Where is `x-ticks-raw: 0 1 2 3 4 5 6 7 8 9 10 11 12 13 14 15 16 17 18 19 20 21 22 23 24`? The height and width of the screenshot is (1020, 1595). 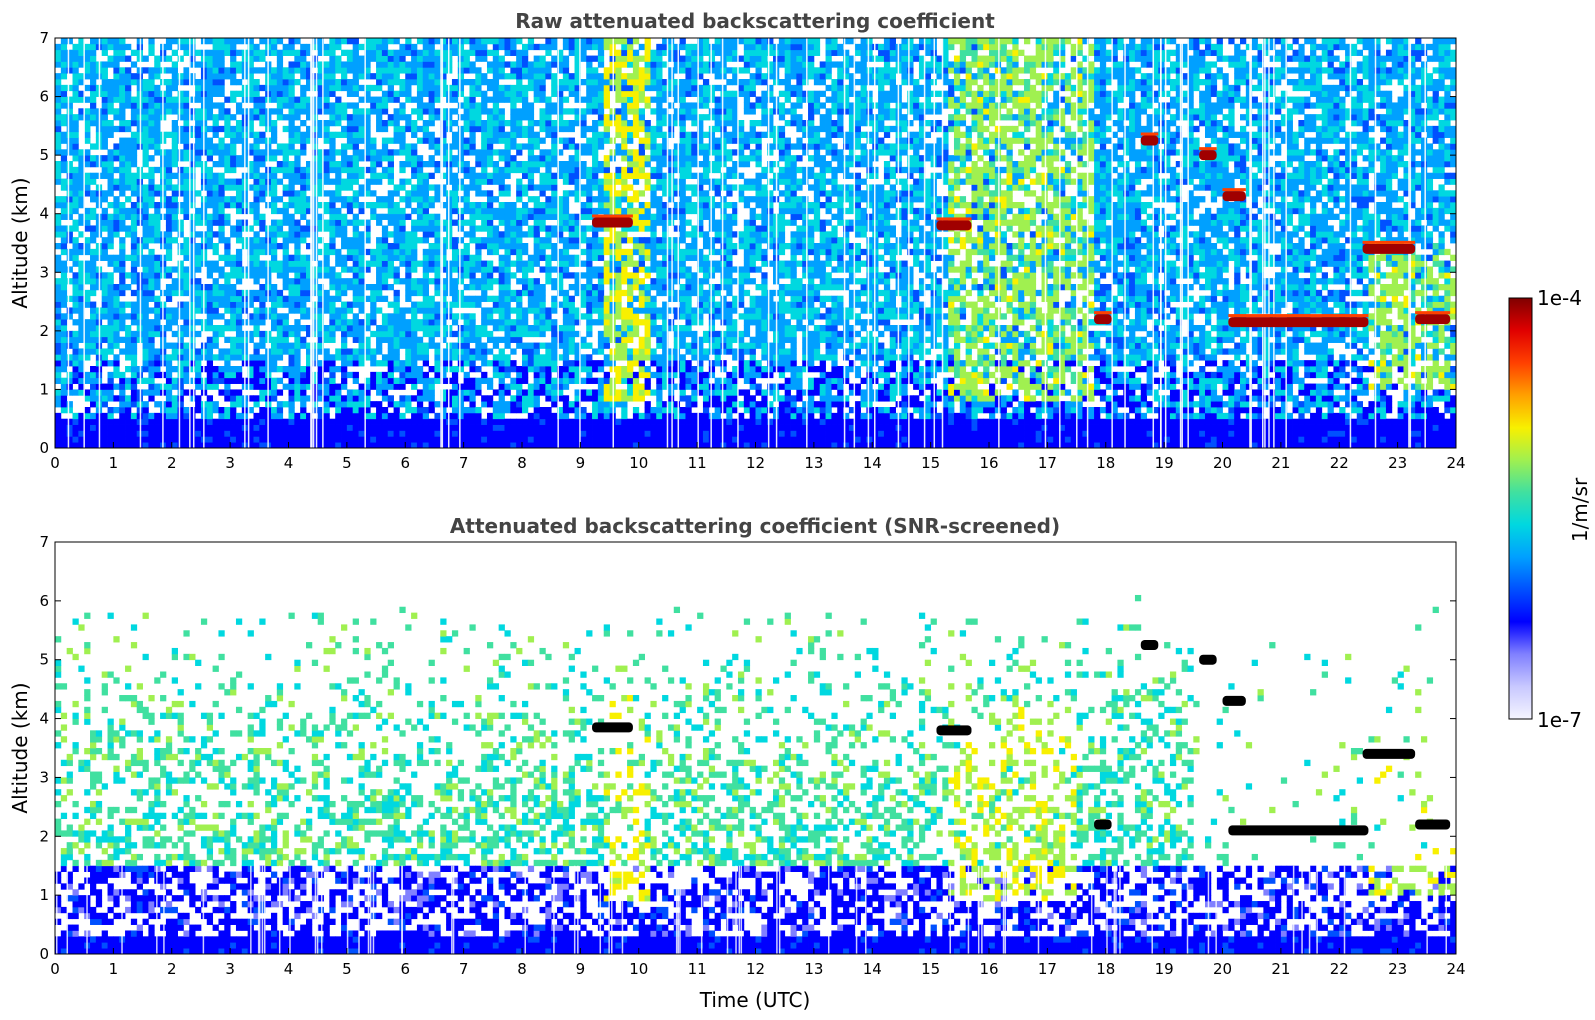
x-ticks-raw: 0 1 2 3 4 5 6 7 8 9 10 11 12 13 14 15 16 17 18 19 20 21 22 23 24 is located at coordinates (758, 457).